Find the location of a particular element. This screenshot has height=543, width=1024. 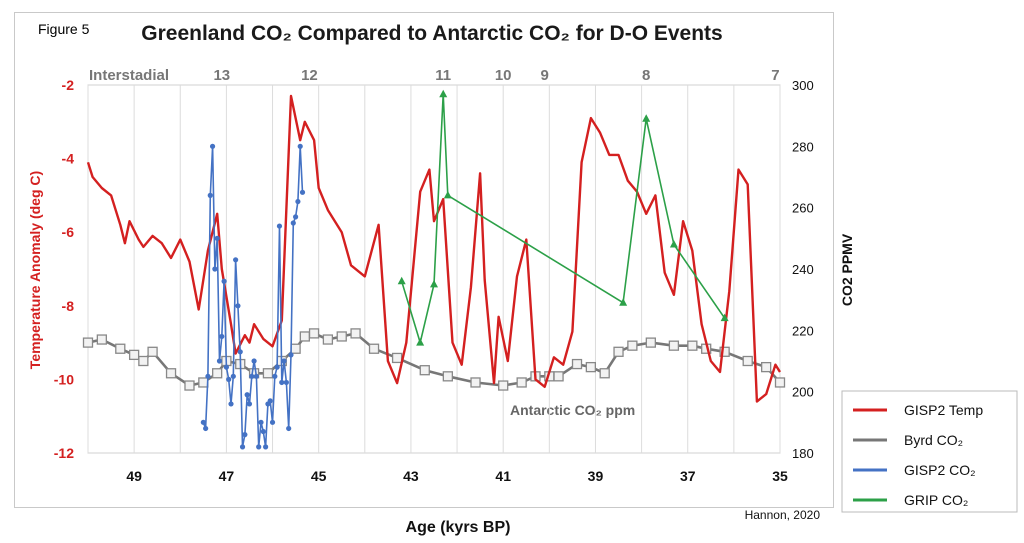

x-tick-label: 43 is located at coordinates (411, 476).